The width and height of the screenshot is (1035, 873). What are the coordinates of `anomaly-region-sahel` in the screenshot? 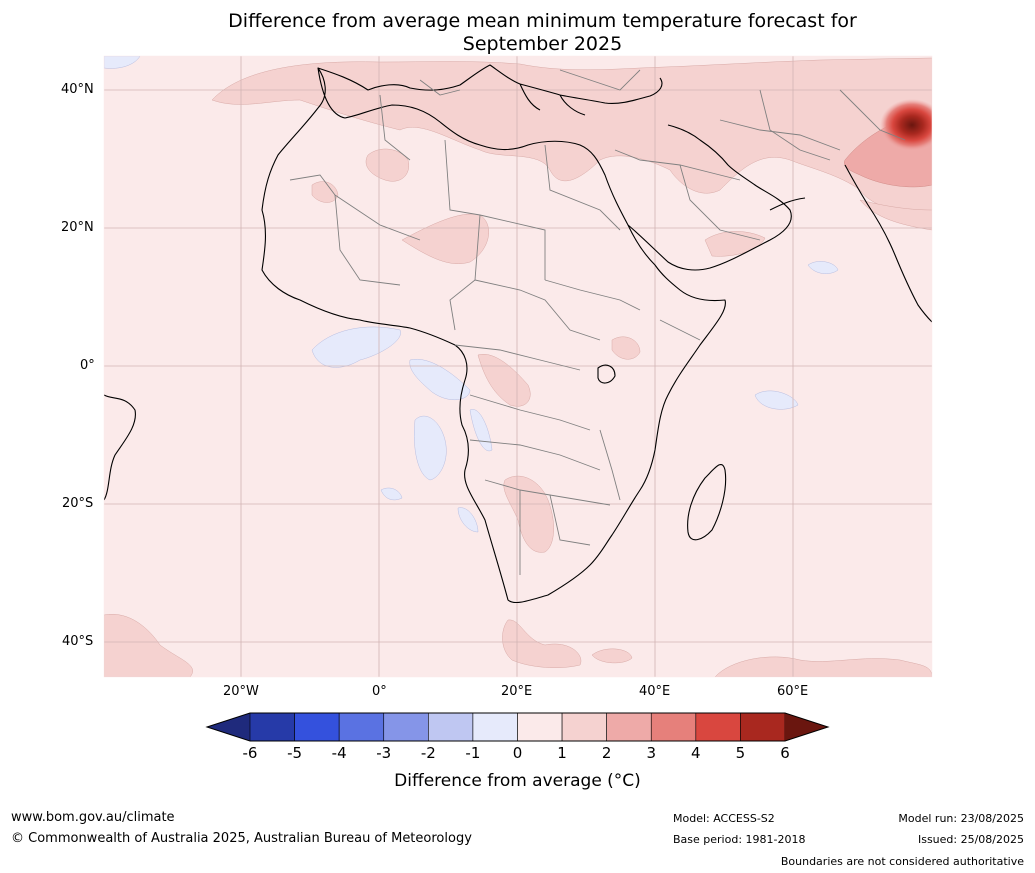 It's located at (445, 238).